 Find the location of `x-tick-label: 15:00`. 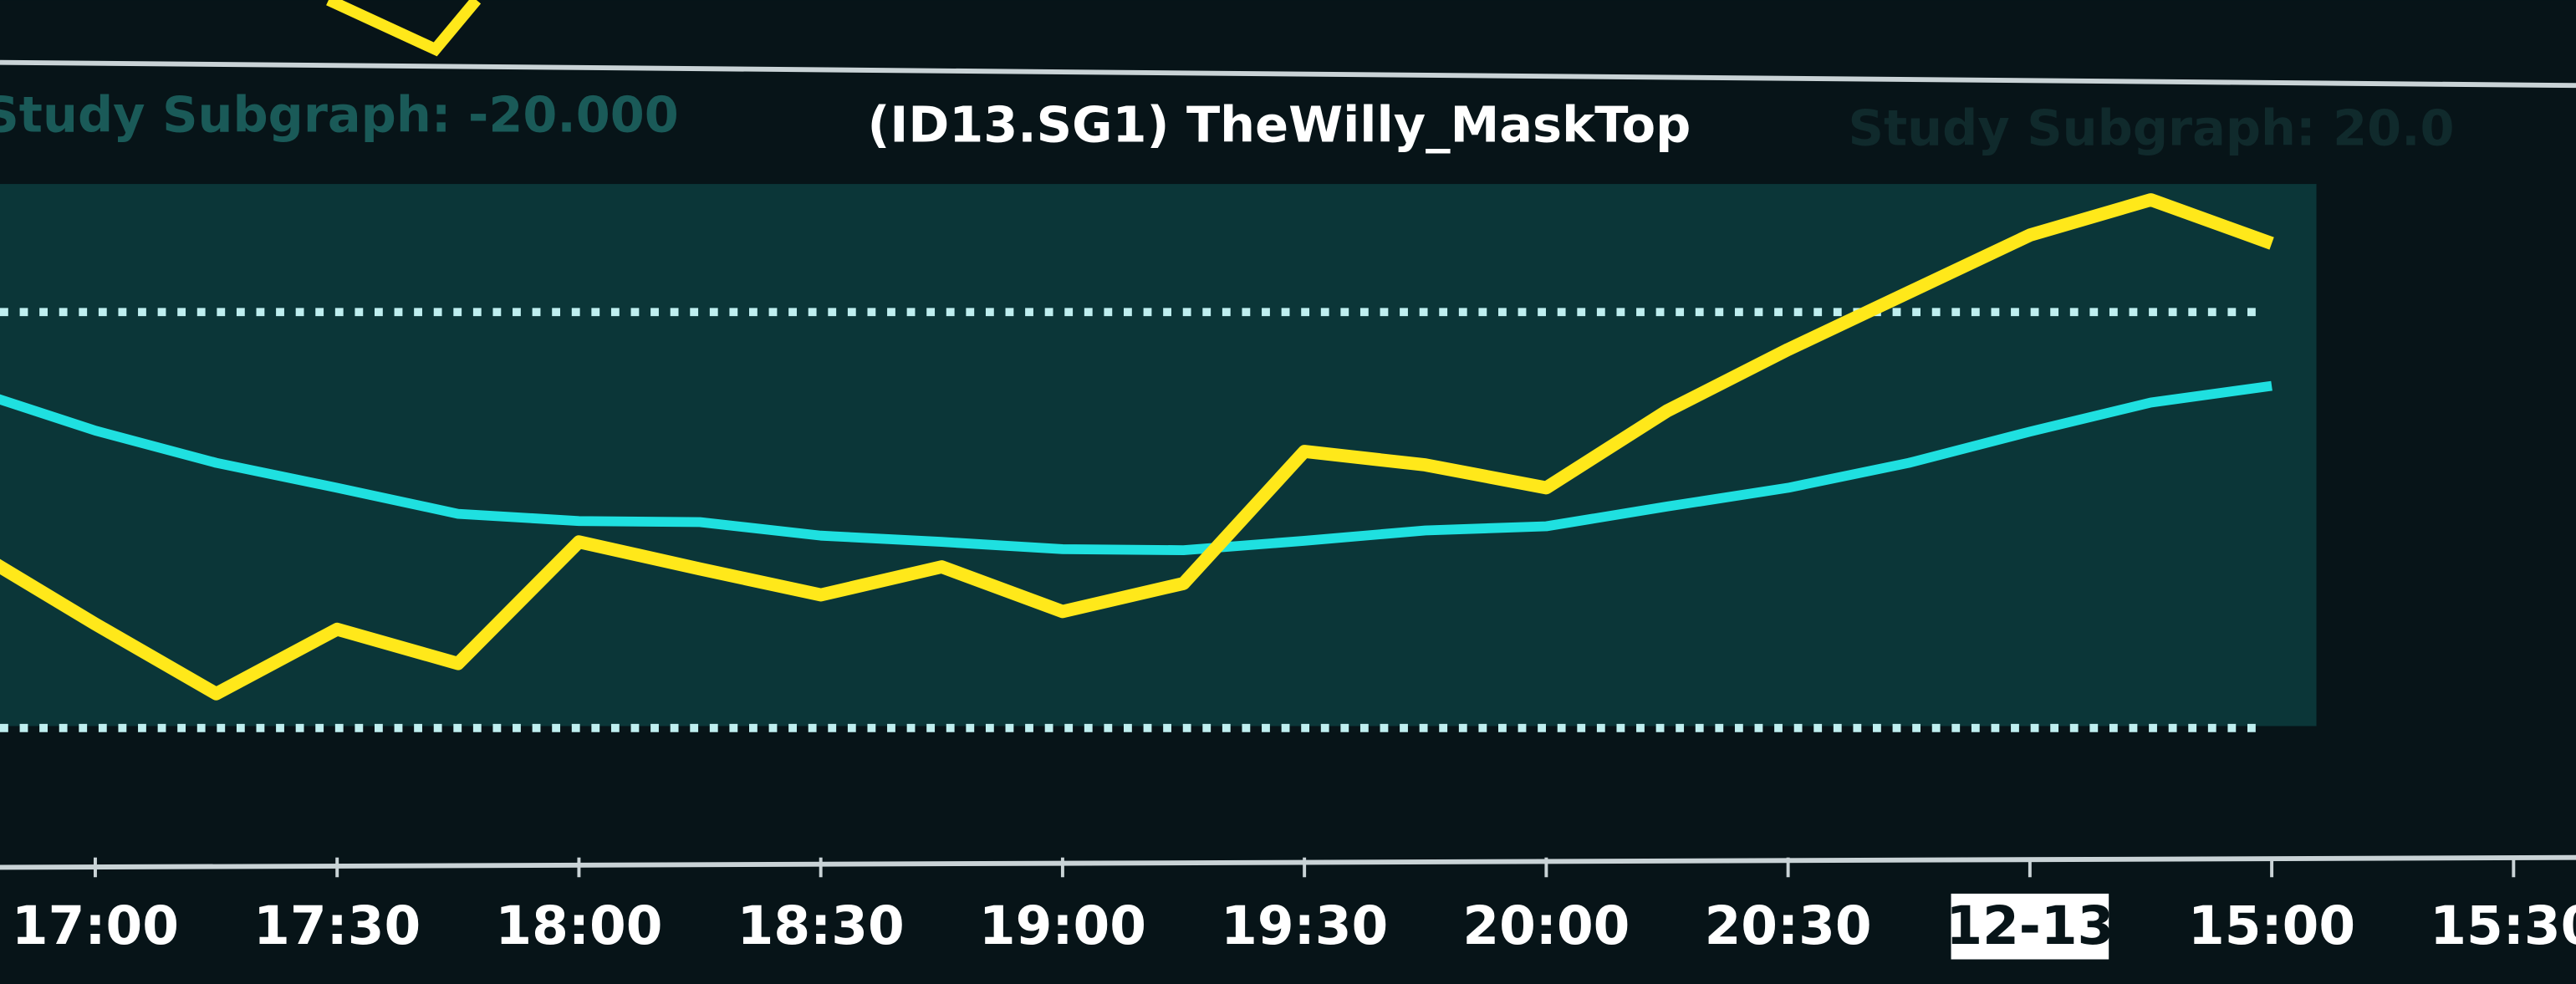

x-tick-label: 15:00 is located at coordinates (2272, 925).